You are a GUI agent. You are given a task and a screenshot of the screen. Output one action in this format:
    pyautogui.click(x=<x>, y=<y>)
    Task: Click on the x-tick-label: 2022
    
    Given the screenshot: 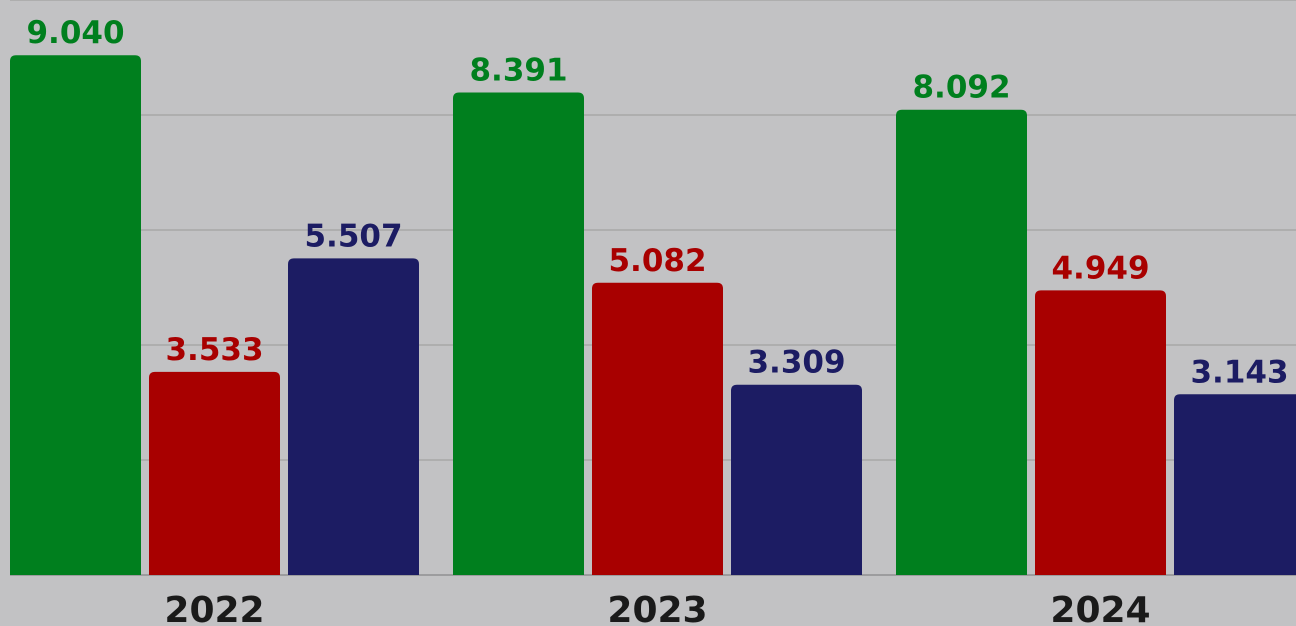 What is the action you would take?
    pyautogui.click(x=214, y=608)
    